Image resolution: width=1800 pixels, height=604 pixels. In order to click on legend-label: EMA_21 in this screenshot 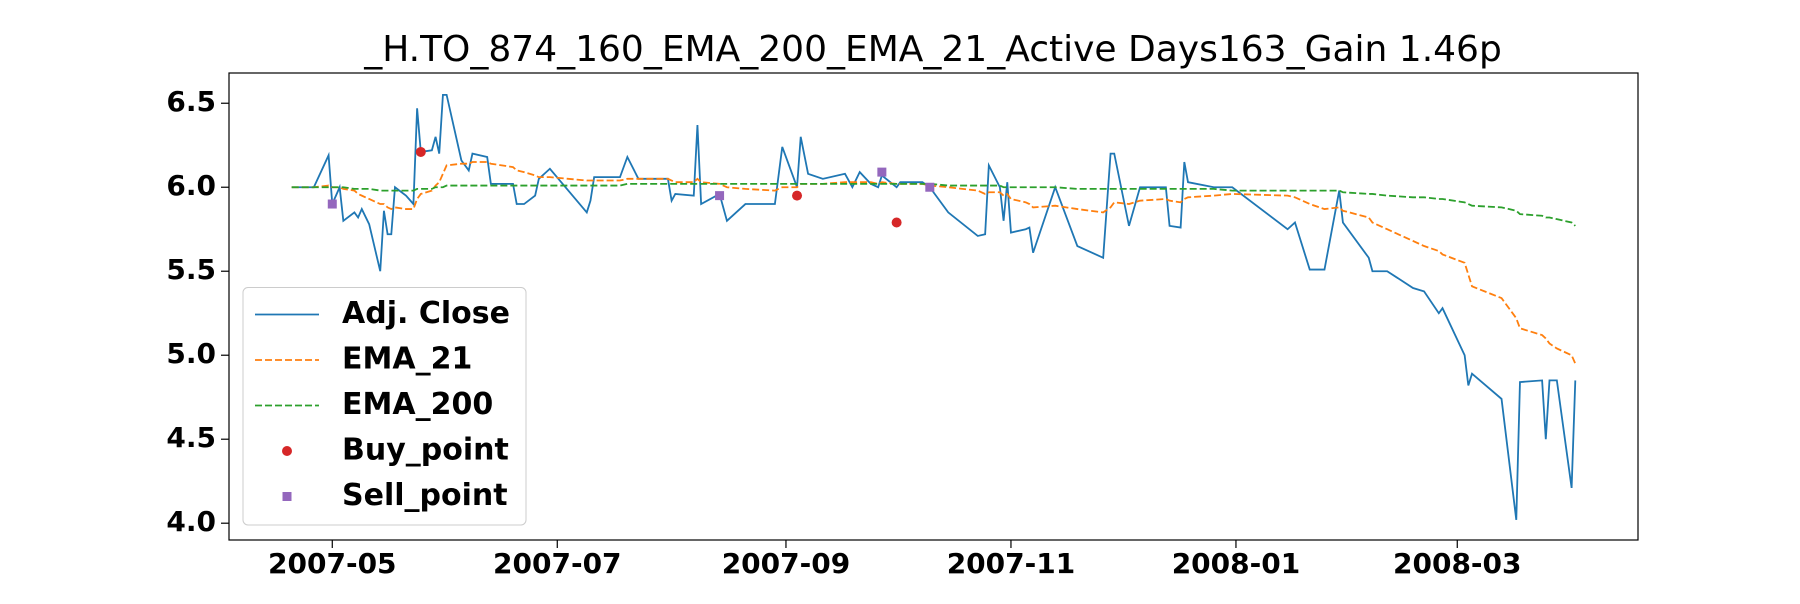, I will do `click(407, 359)`.